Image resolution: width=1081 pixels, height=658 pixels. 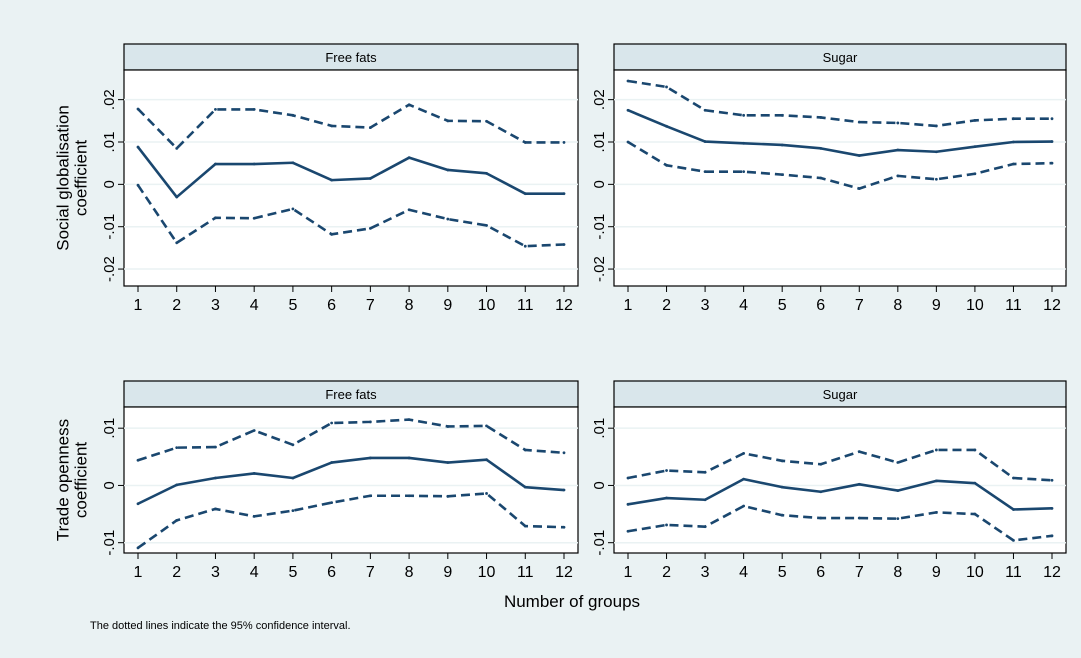 What do you see at coordinates (840, 480) in the screenshot?
I see `plot-area` at bounding box center [840, 480].